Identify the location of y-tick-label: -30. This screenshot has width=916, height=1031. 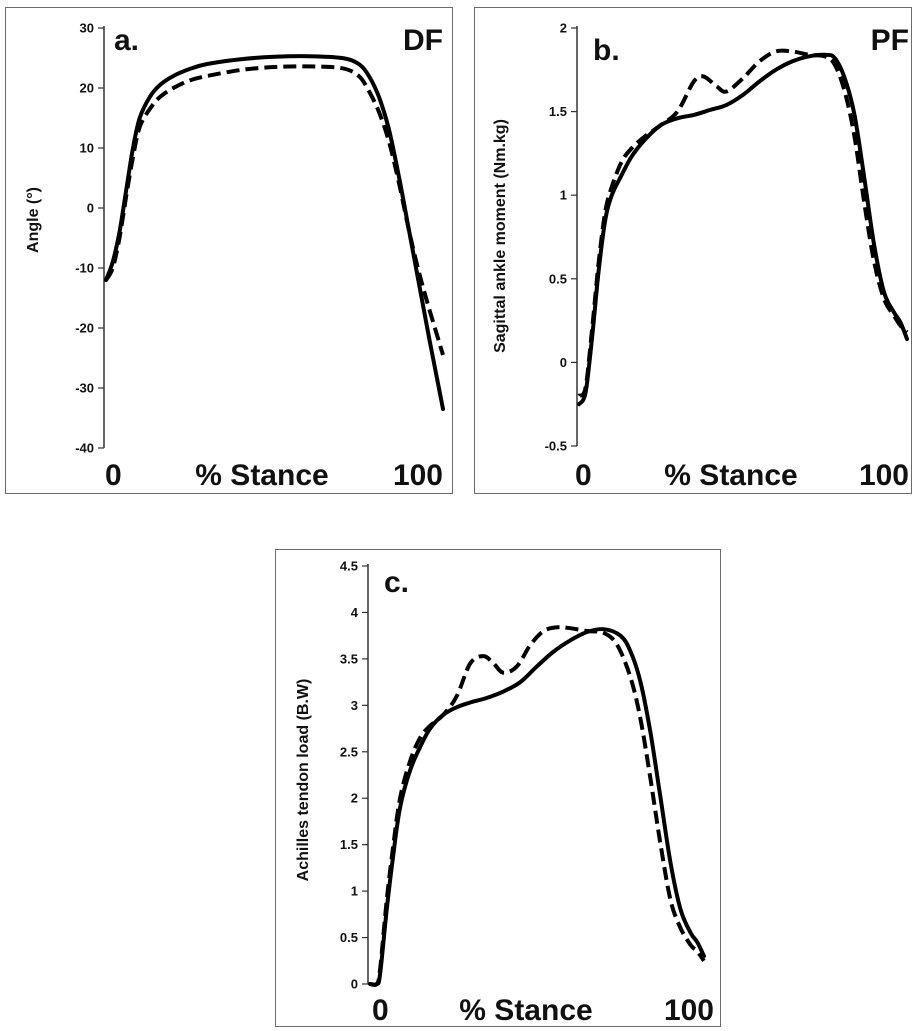
(84, 388).